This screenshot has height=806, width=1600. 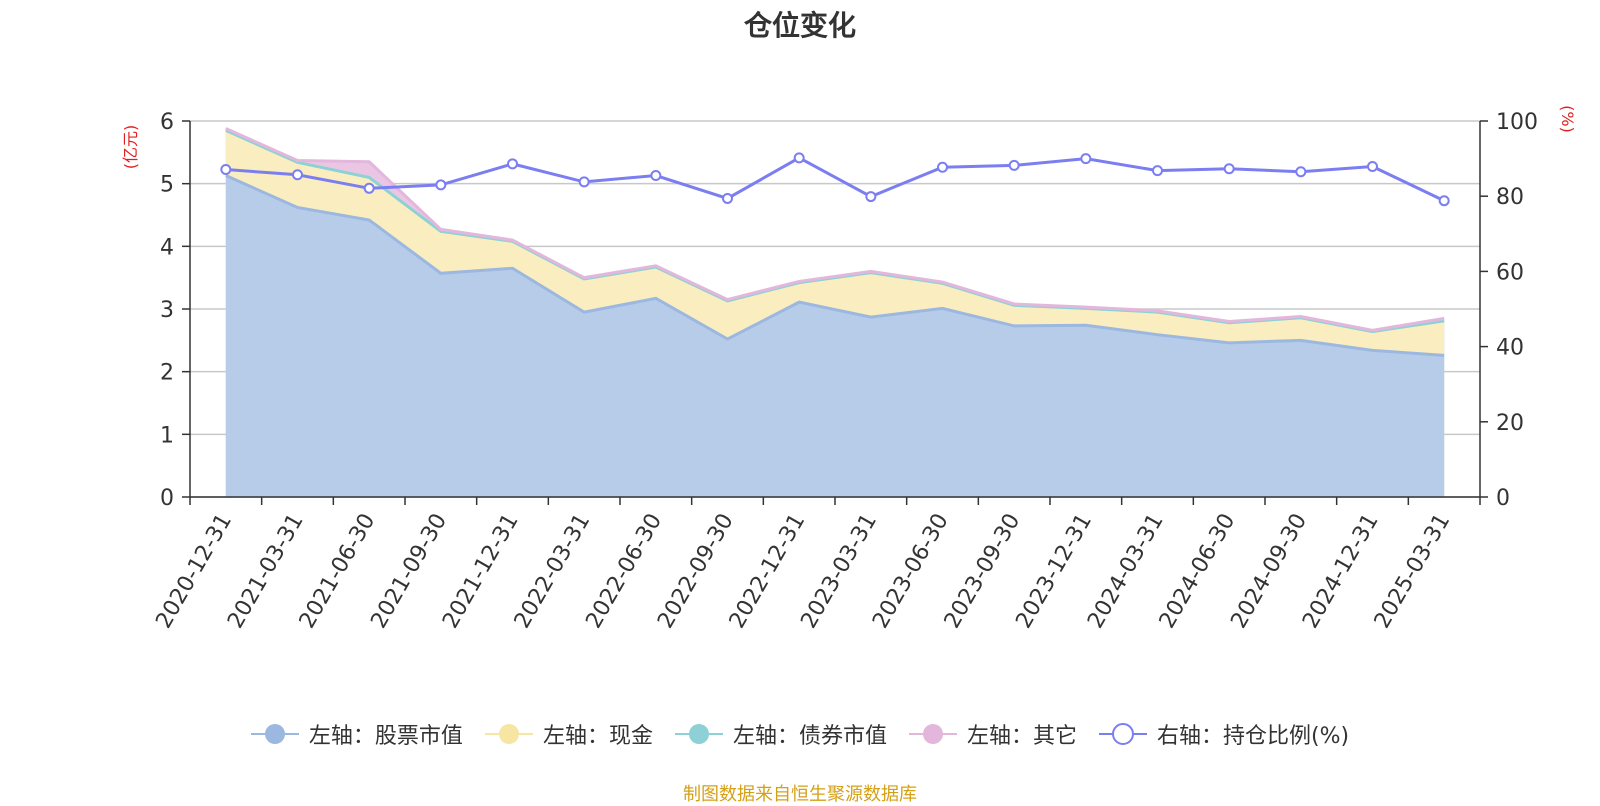 I want to click on legend-label: 左轴：其它, so click(x=1021, y=736).